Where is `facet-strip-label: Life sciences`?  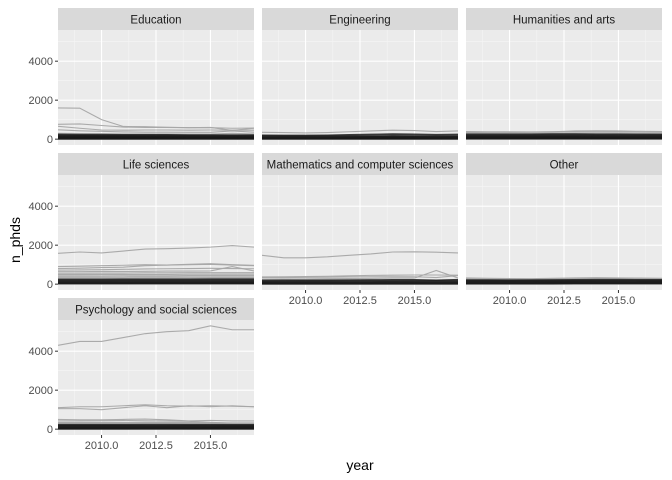
facet-strip-label: Life sciences is located at coordinates (156, 166).